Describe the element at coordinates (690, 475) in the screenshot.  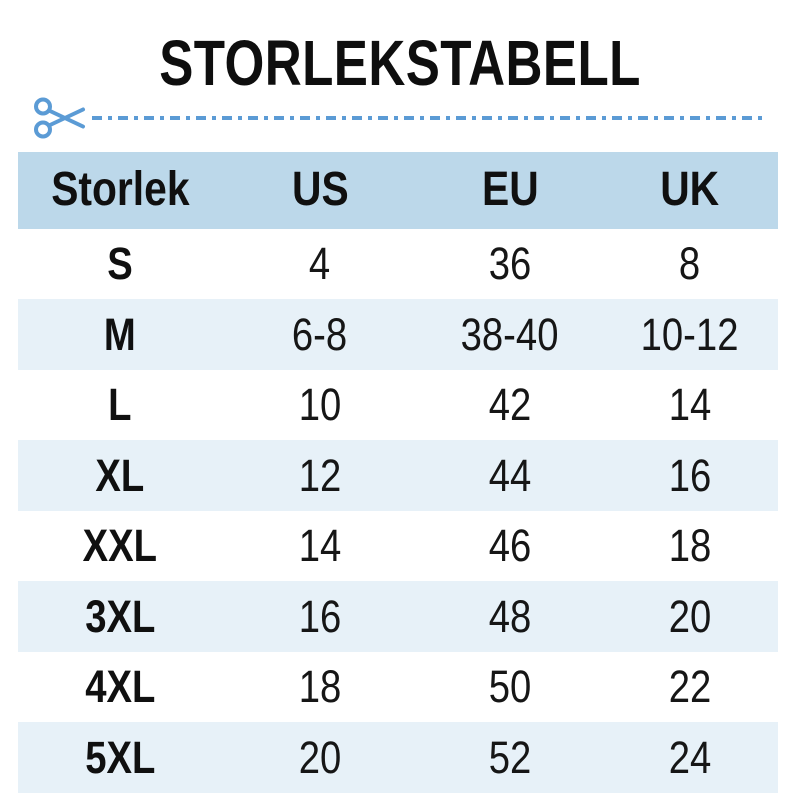
I see `uk-value-cell: 16` at that location.